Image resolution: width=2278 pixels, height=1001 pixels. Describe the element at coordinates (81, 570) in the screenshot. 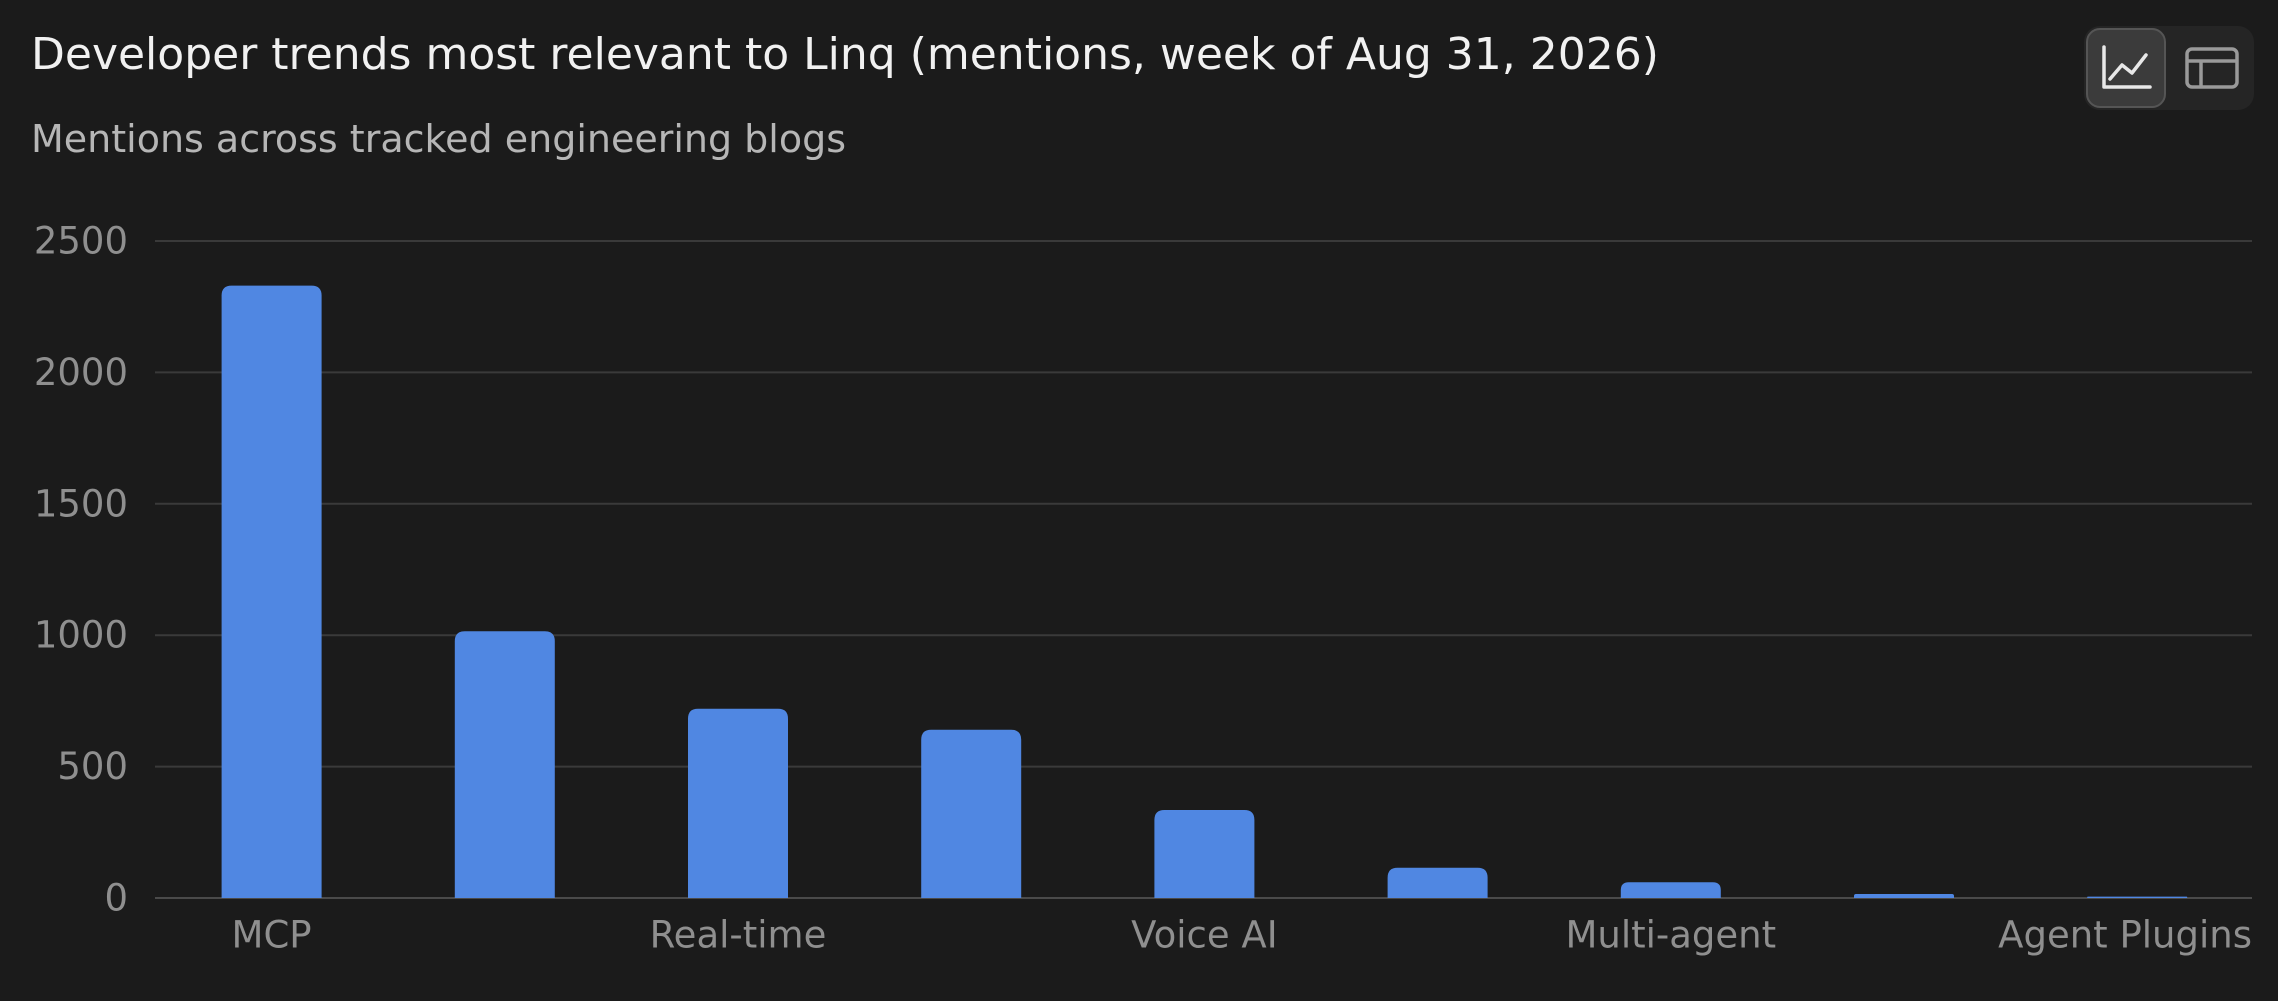

I see `y-axis-ticks: 0 500 1000 1500 2000 2500` at that location.